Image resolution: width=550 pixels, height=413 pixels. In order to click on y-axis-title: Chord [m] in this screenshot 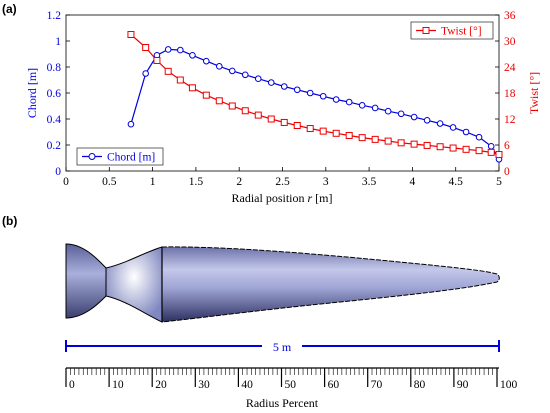, I will do `click(32, 93)`.